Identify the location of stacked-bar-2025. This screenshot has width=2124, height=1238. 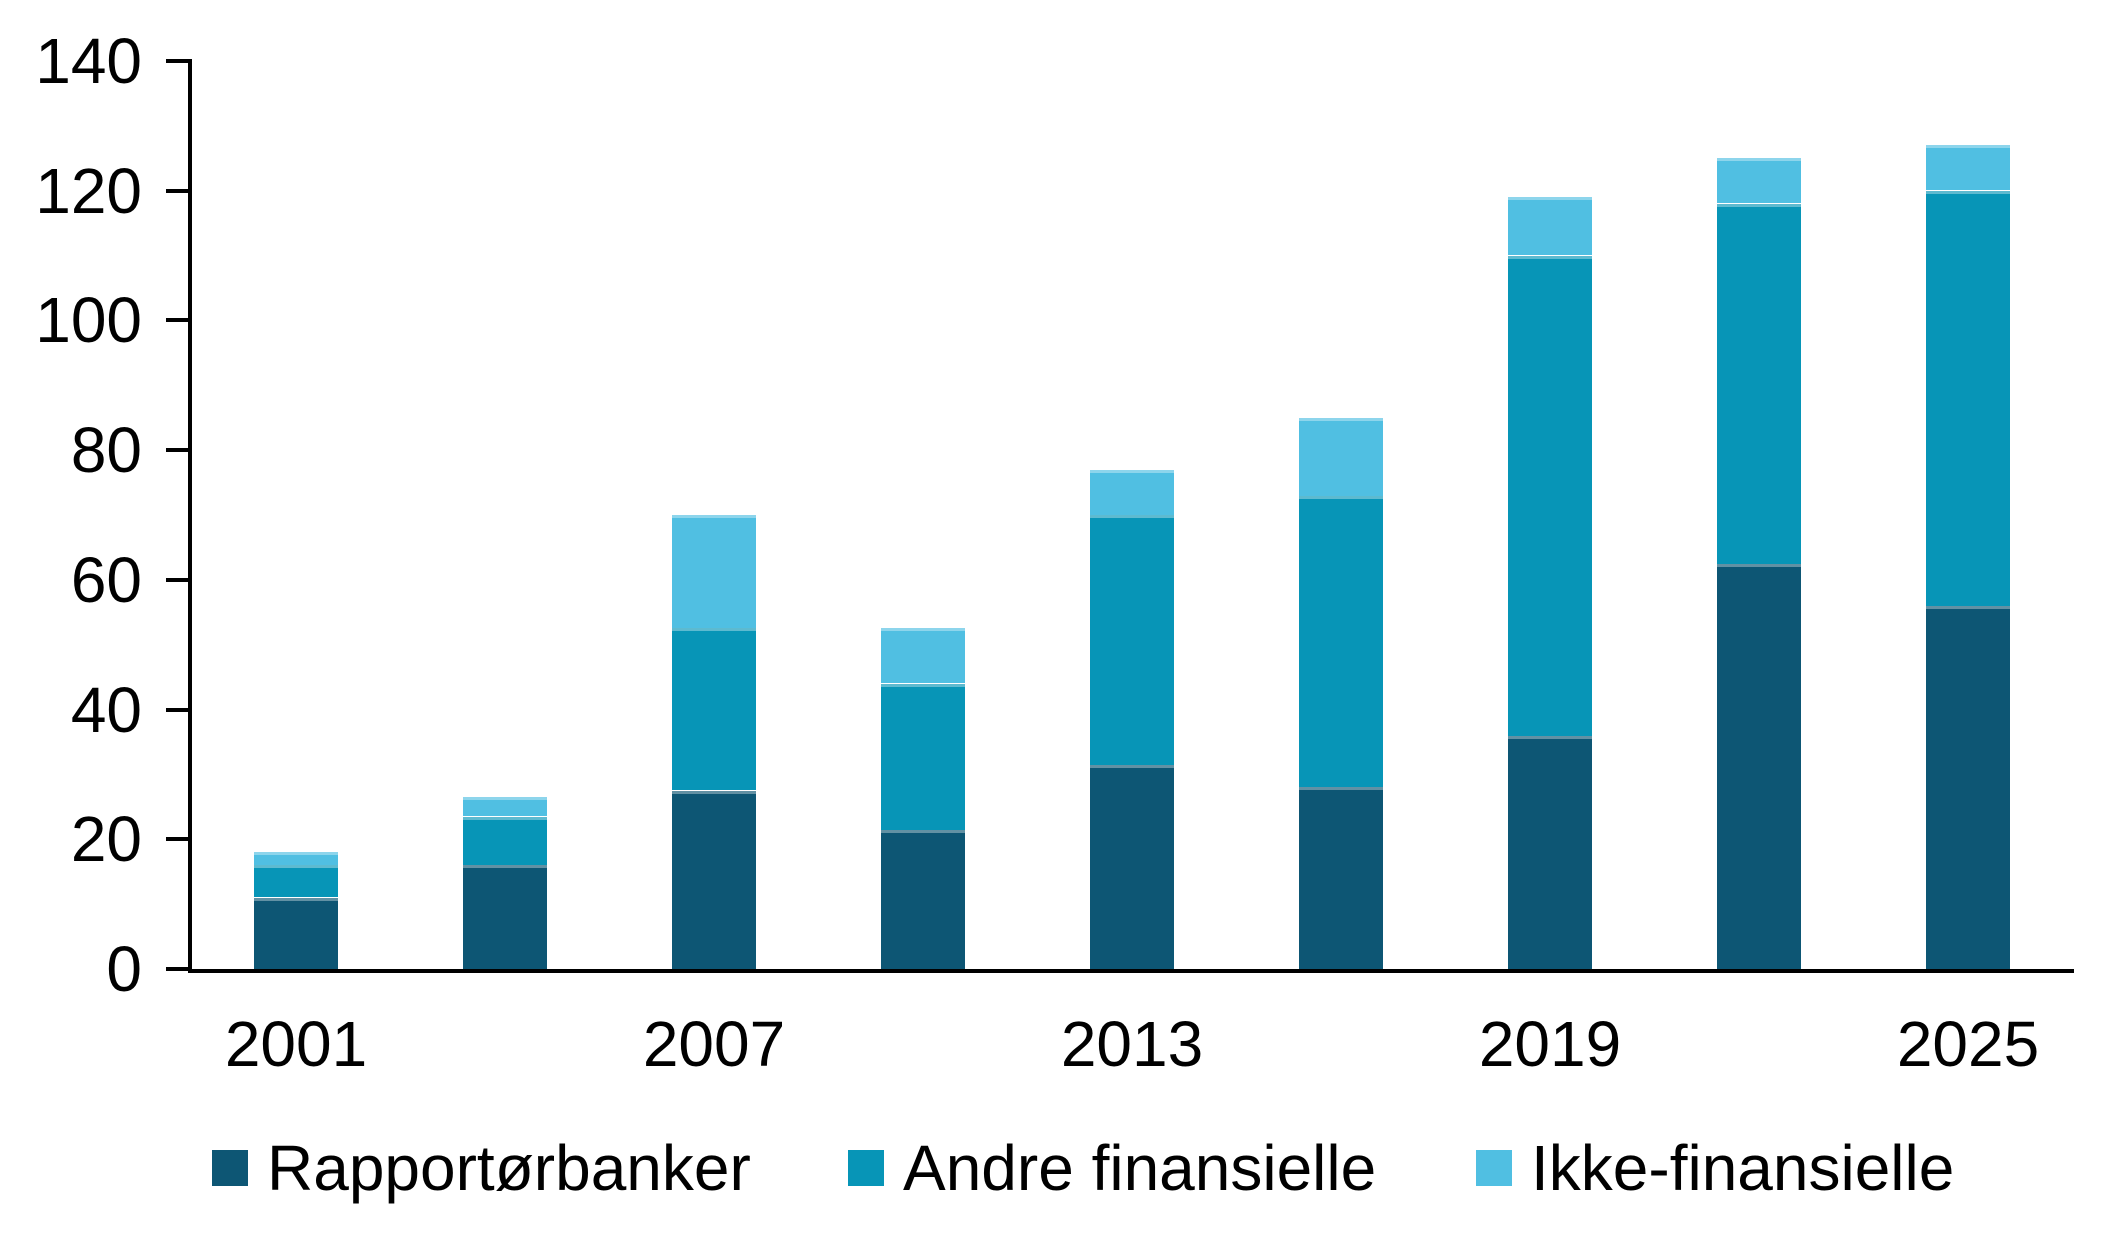
(1968, 557).